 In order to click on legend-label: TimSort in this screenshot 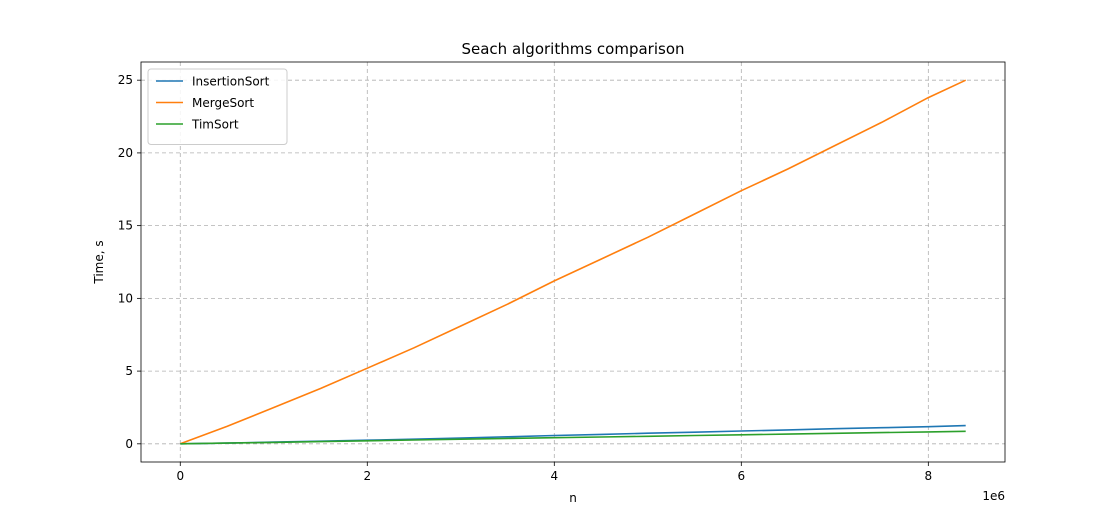, I will do `click(215, 125)`.